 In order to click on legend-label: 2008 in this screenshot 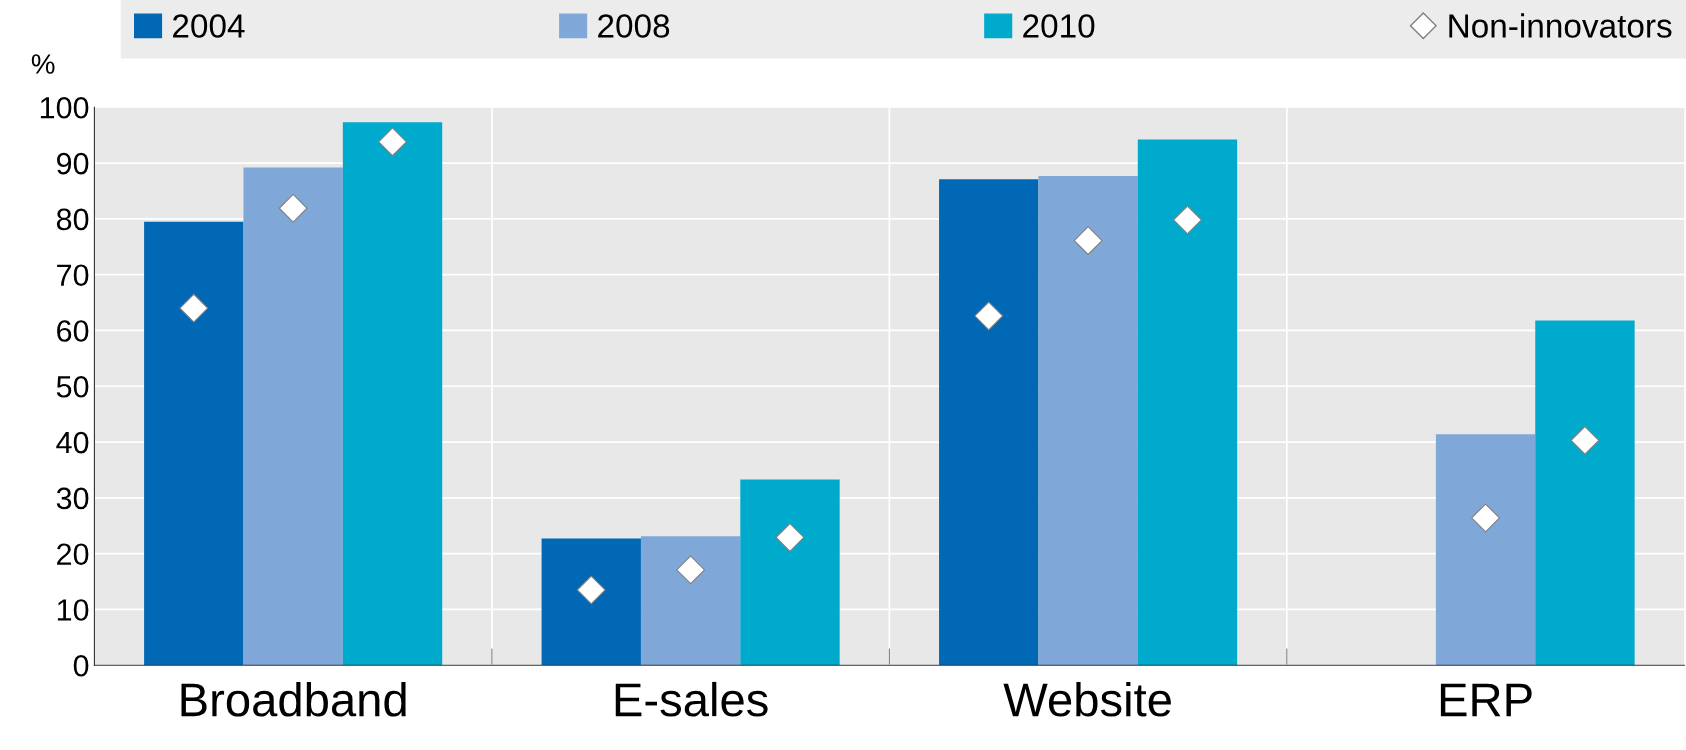, I will do `click(634, 26)`.